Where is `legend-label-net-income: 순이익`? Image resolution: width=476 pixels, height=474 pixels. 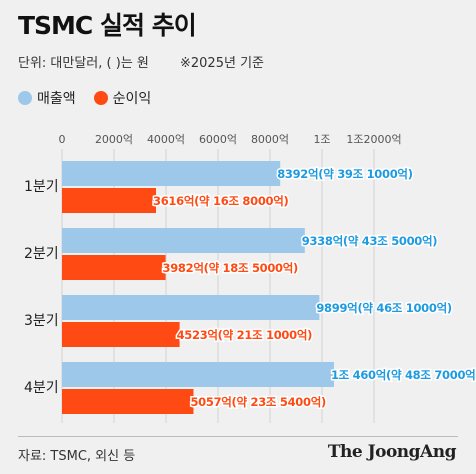
legend-label-net-income: 순이익 is located at coordinates (132, 99).